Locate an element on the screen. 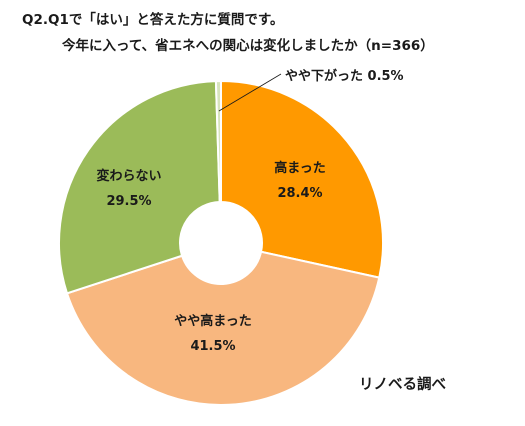 The image size is (525, 426). slice-value-3: 29.5% is located at coordinates (128, 201).